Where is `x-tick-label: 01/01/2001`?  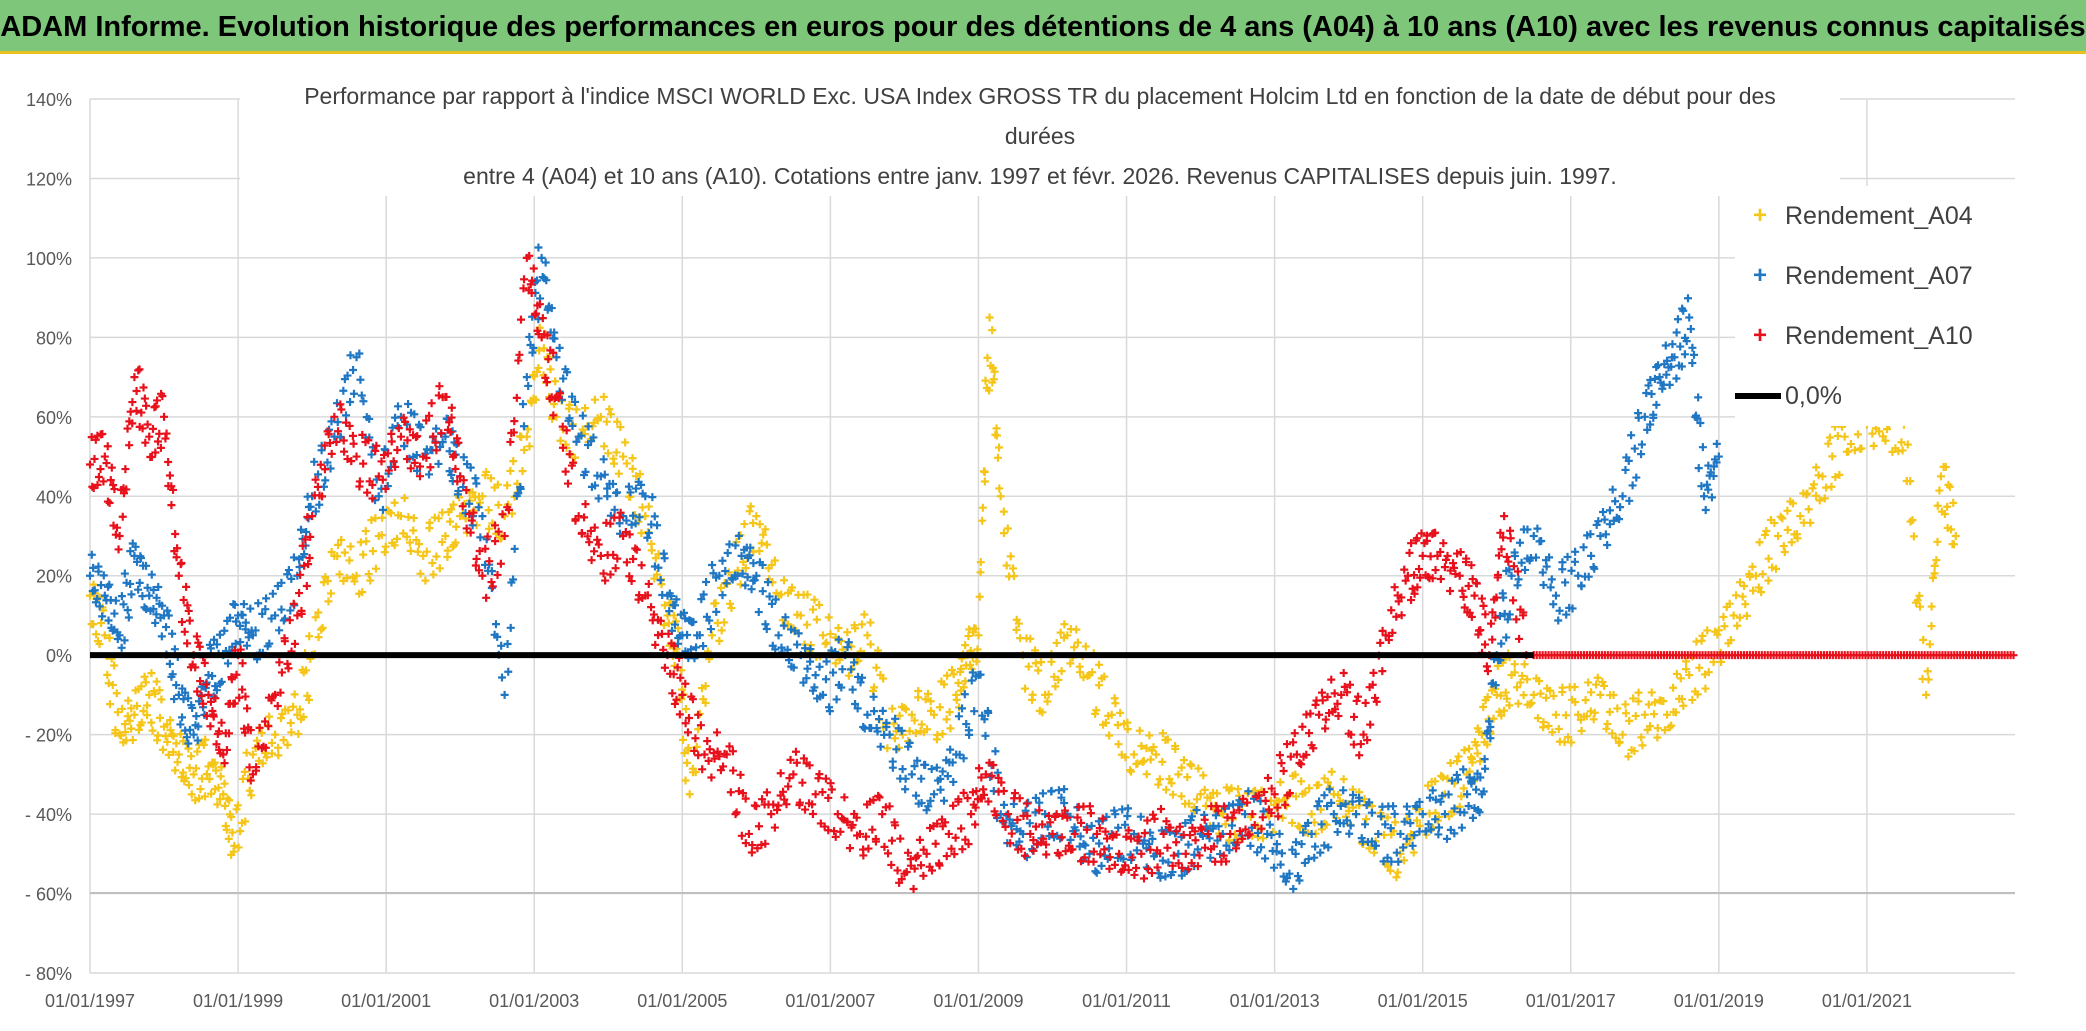 x-tick-label: 01/01/2001 is located at coordinates (386, 1001).